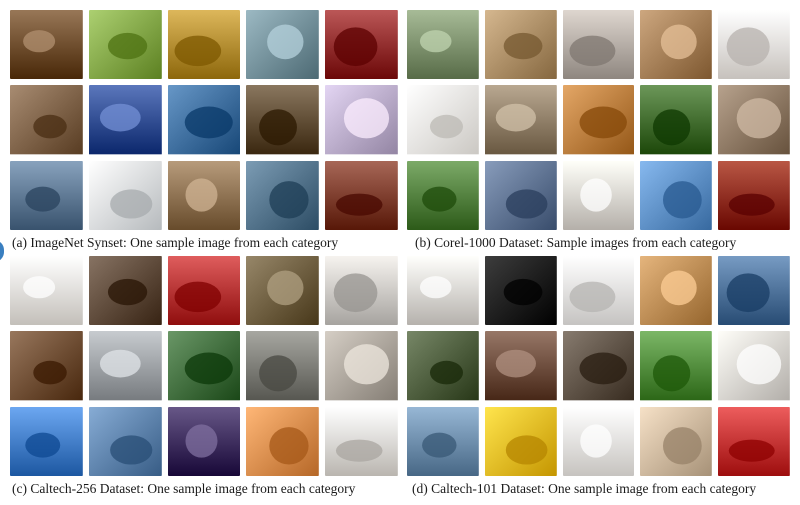 This screenshot has height=505, width=800. What do you see at coordinates (46, 366) in the screenshot?
I see `bear-photo` at bounding box center [46, 366].